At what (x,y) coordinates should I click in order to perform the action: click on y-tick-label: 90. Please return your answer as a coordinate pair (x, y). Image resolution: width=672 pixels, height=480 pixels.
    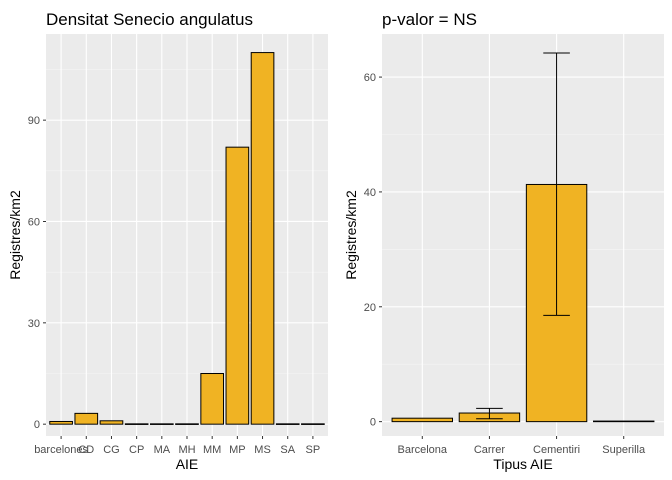
    Looking at the image, I should click on (34, 121).